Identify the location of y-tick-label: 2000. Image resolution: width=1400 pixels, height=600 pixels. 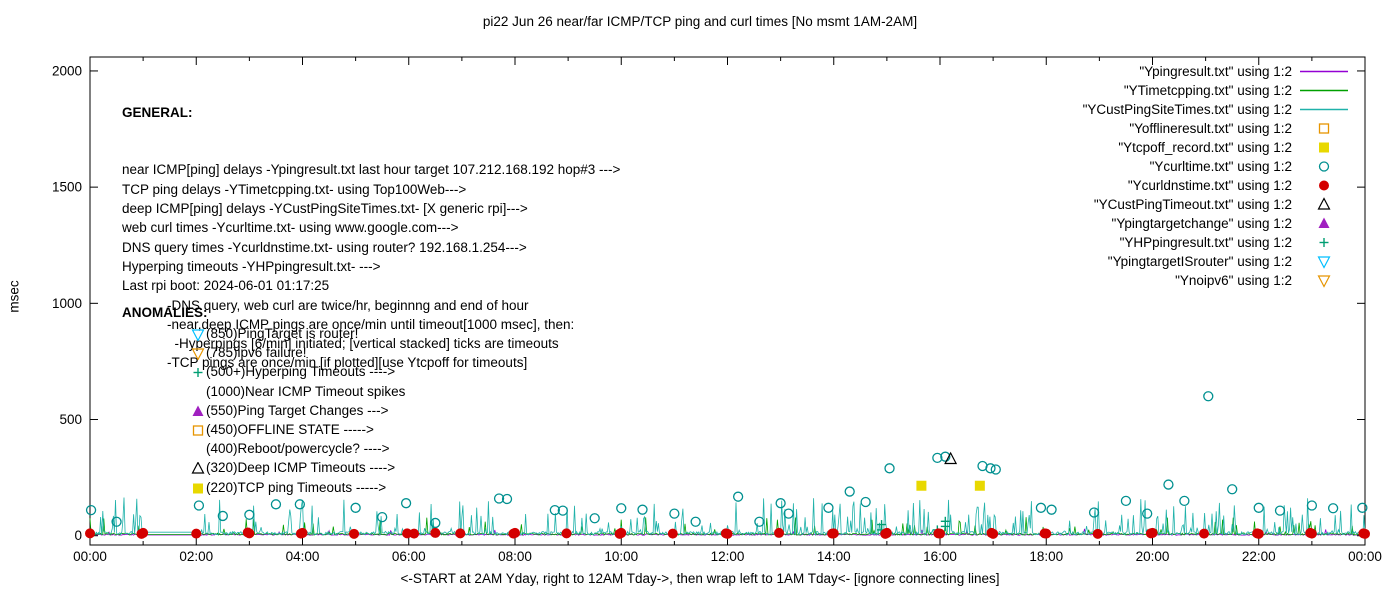
(67, 70).